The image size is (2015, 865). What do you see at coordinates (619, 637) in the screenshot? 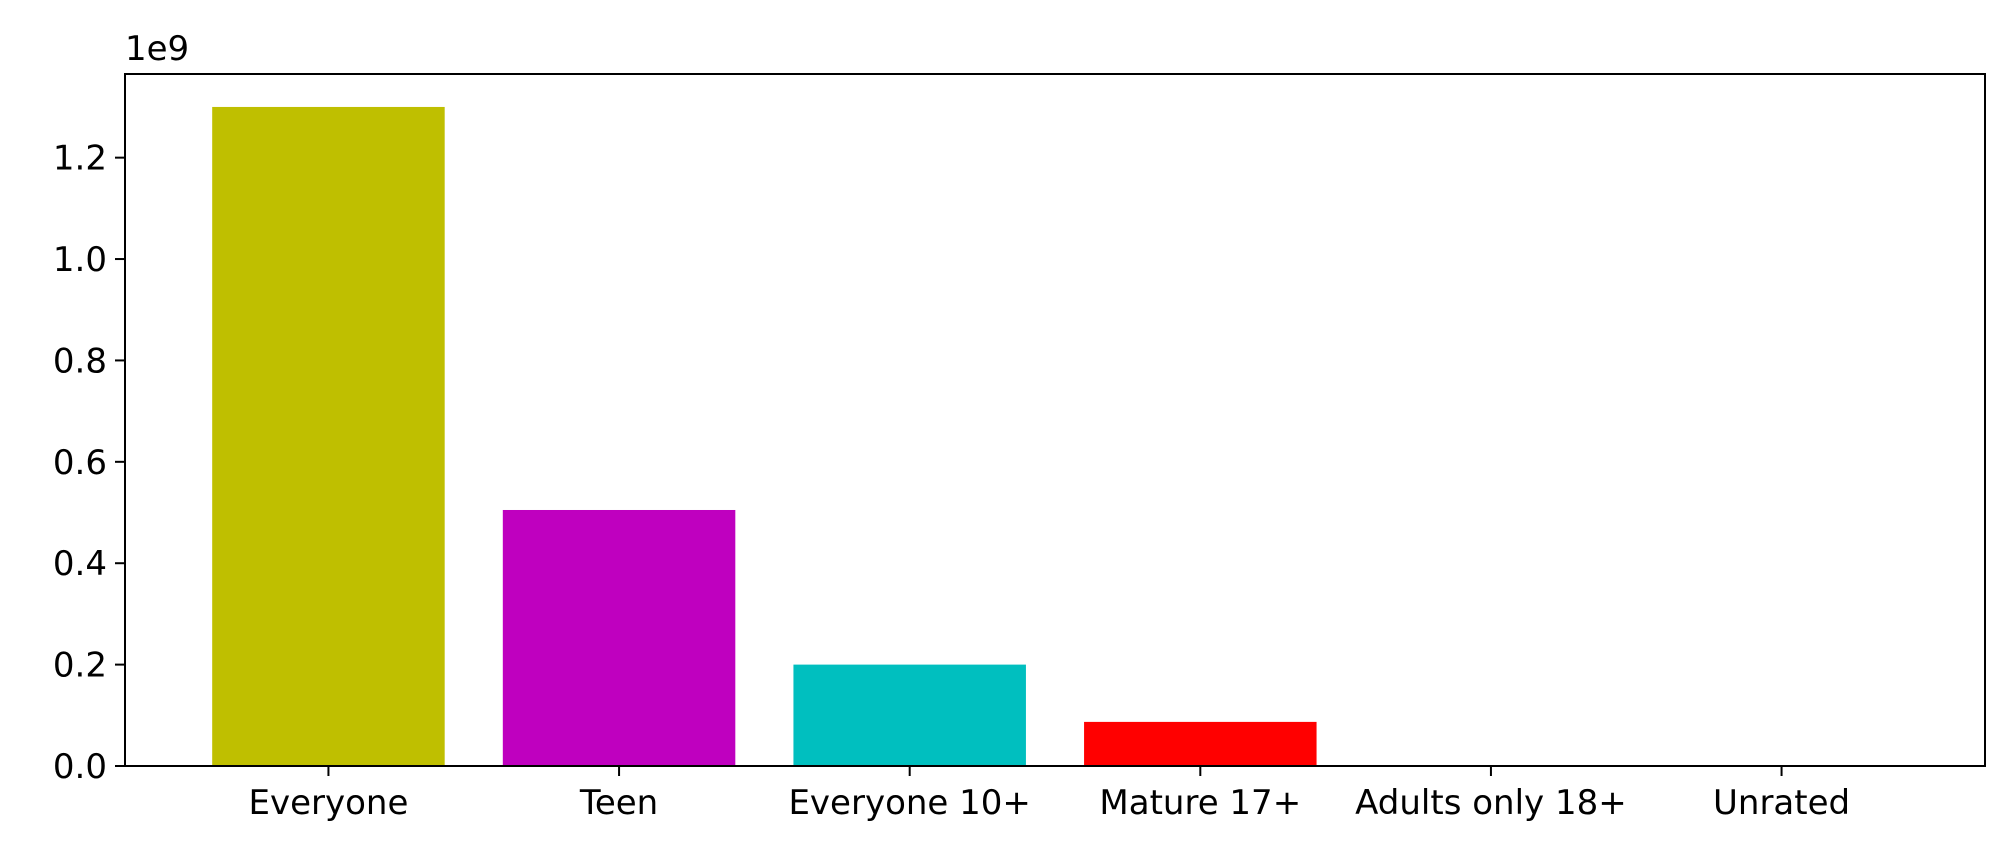
I see `bar-teen` at bounding box center [619, 637].